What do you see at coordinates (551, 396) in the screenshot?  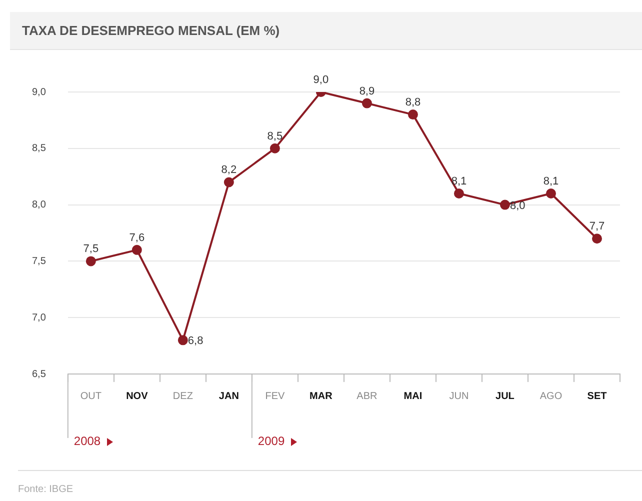 I see `x-tick-label: AGO` at bounding box center [551, 396].